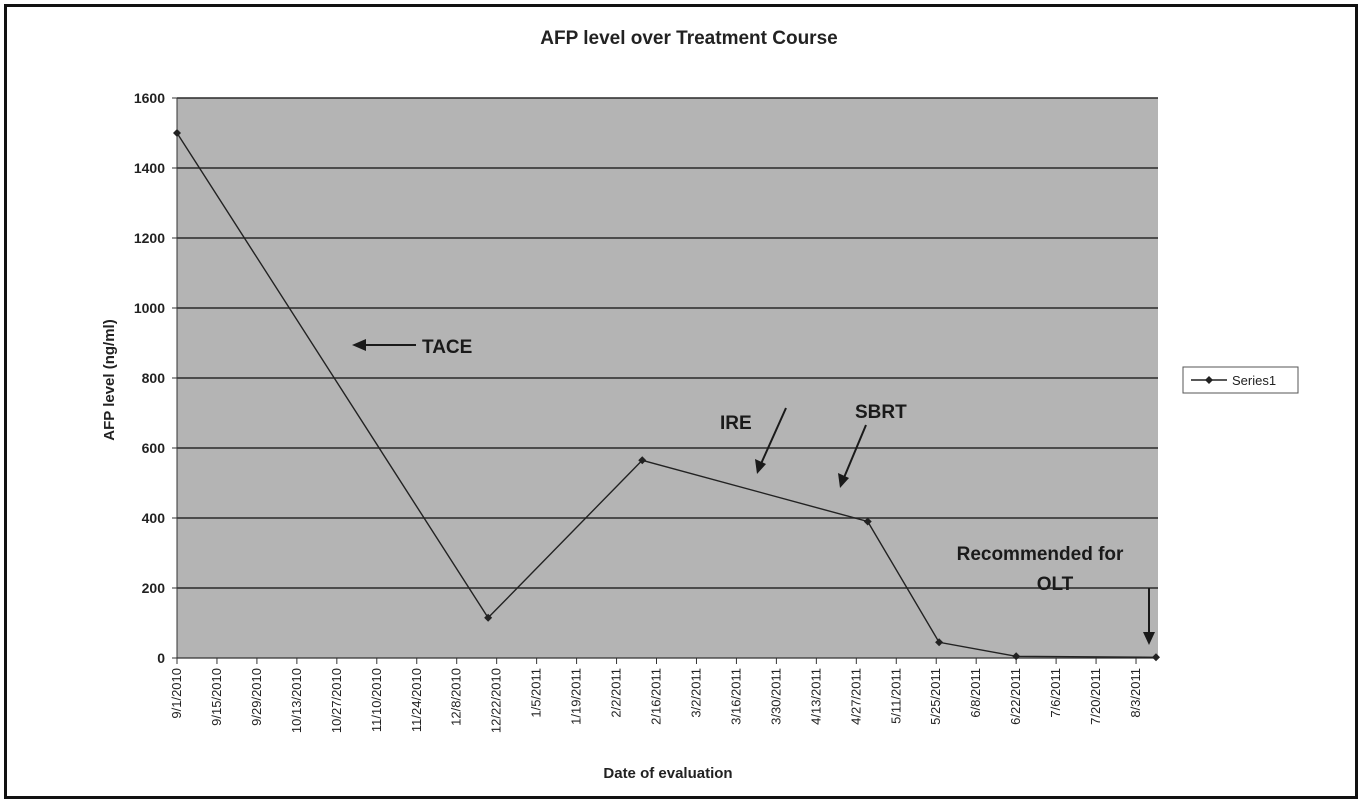  I want to click on x-tick-label: 9/29/2010, so click(256, 697).